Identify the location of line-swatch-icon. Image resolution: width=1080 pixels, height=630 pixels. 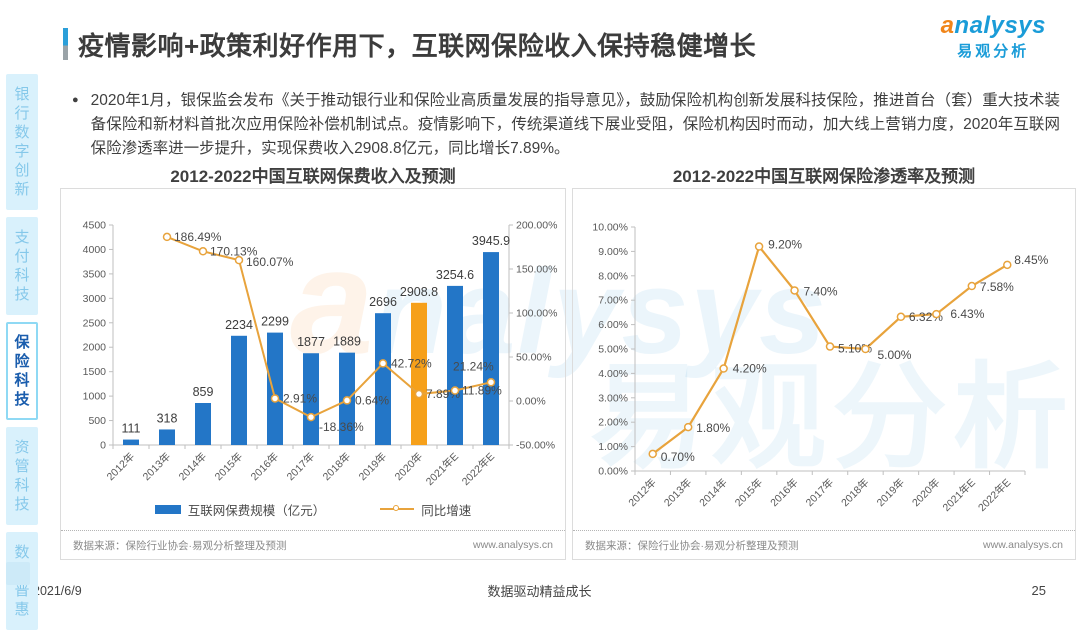
(397, 508).